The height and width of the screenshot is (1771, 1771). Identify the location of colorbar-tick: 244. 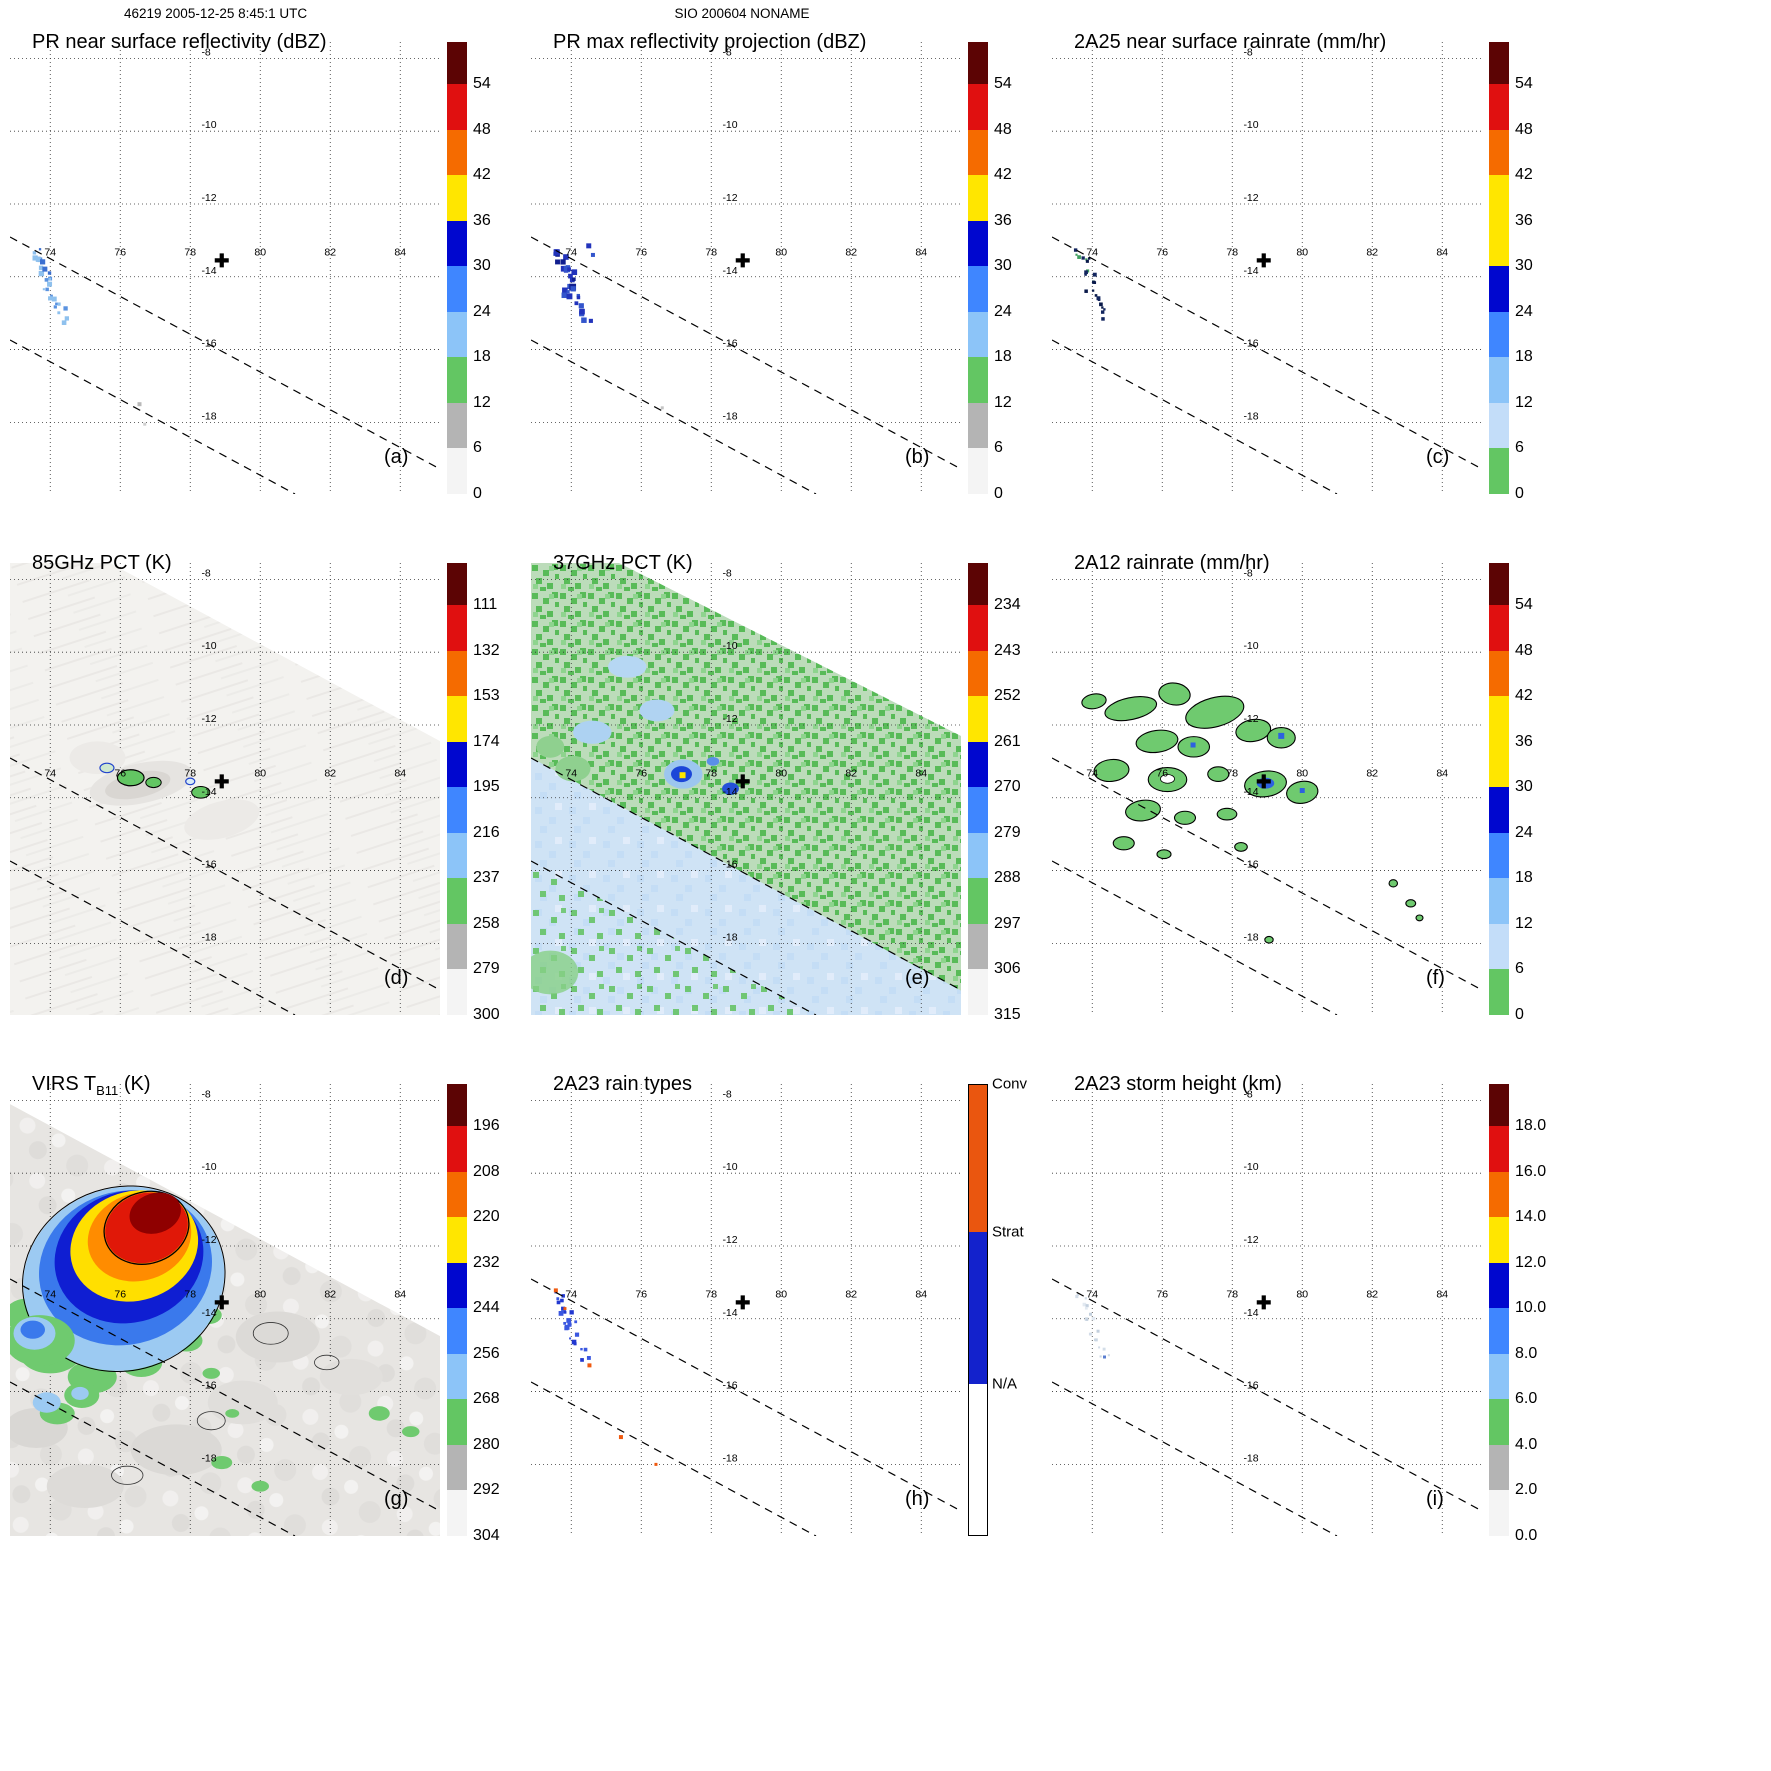
(486, 1308).